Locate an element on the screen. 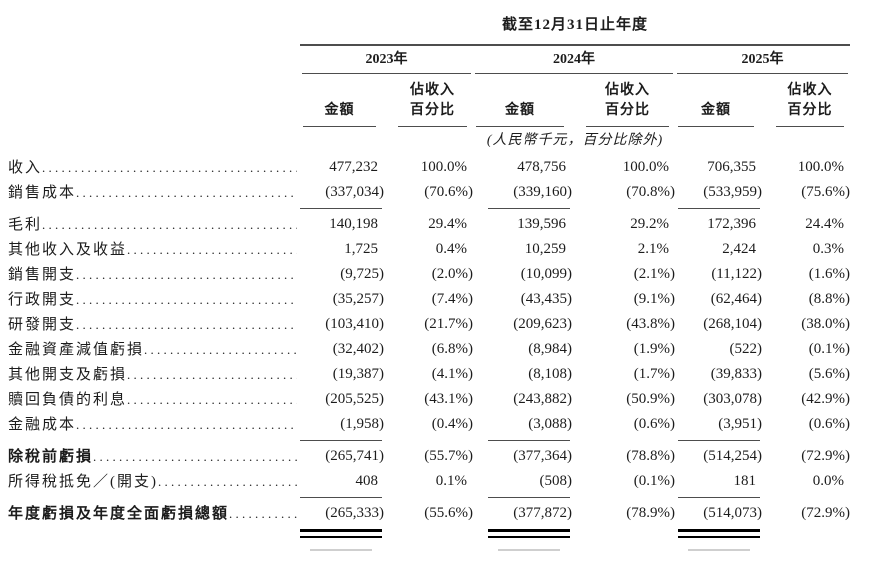 Image resolution: width=885 pixels, height=570 pixels. cell-value-pct-2023: (4.1%) is located at coordinates (452, 374).